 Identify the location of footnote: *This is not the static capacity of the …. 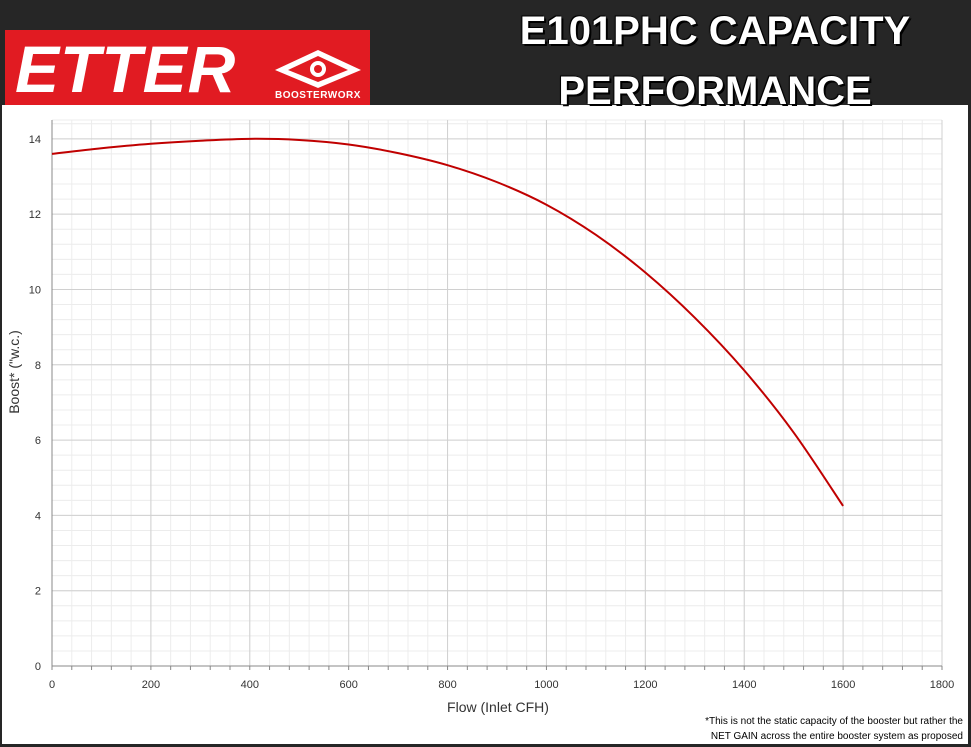
(834, 729).